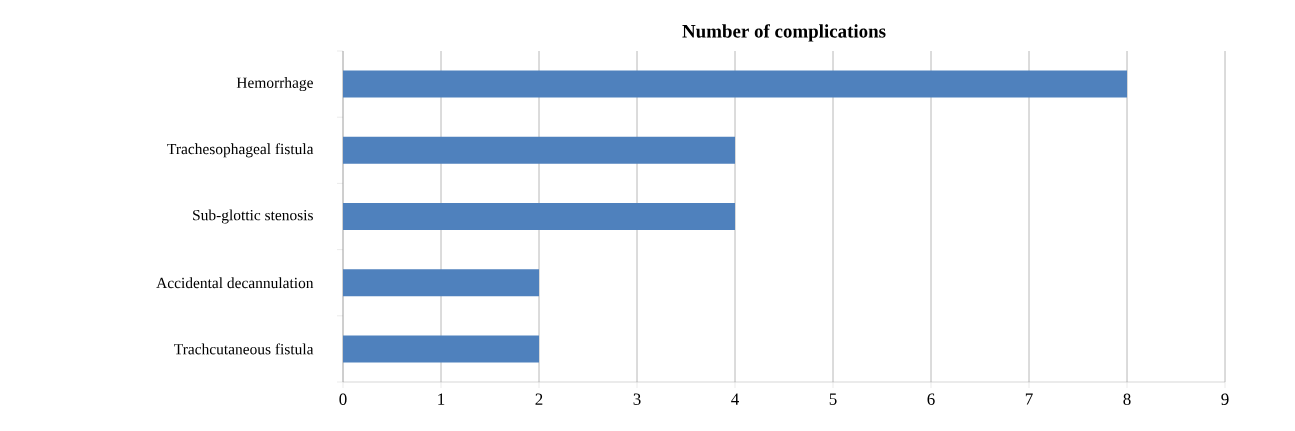 The image size is (1295, 431). What do you see at coordinates (240, 150) in the screenshot?
I see `y-tick-label: Trachesophageal fistula` at bounding box center [240, 150].